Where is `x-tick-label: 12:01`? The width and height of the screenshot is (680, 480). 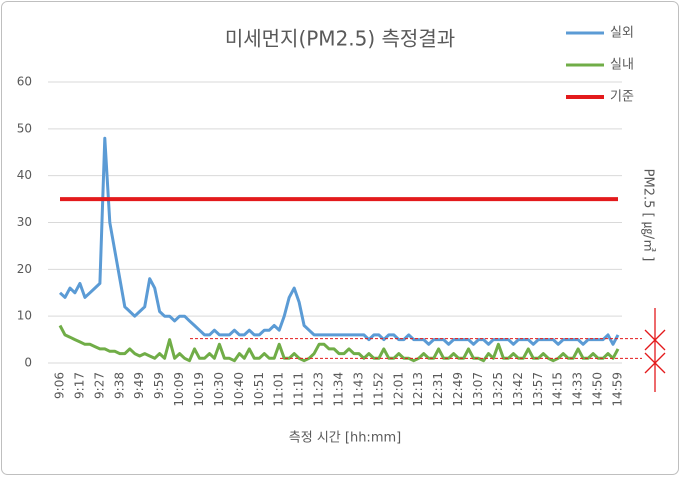
x-tick-label: 12:01 is located at coordinates (398, 389).